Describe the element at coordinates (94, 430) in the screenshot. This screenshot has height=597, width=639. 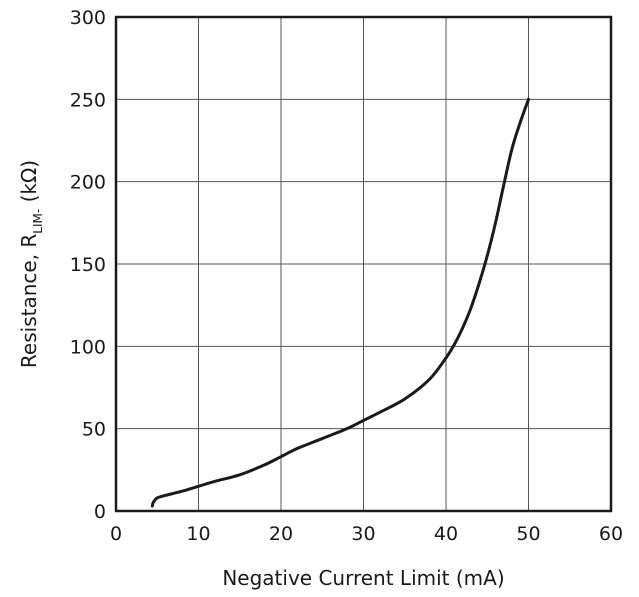
I see `y-tick-label: 50` at that location.